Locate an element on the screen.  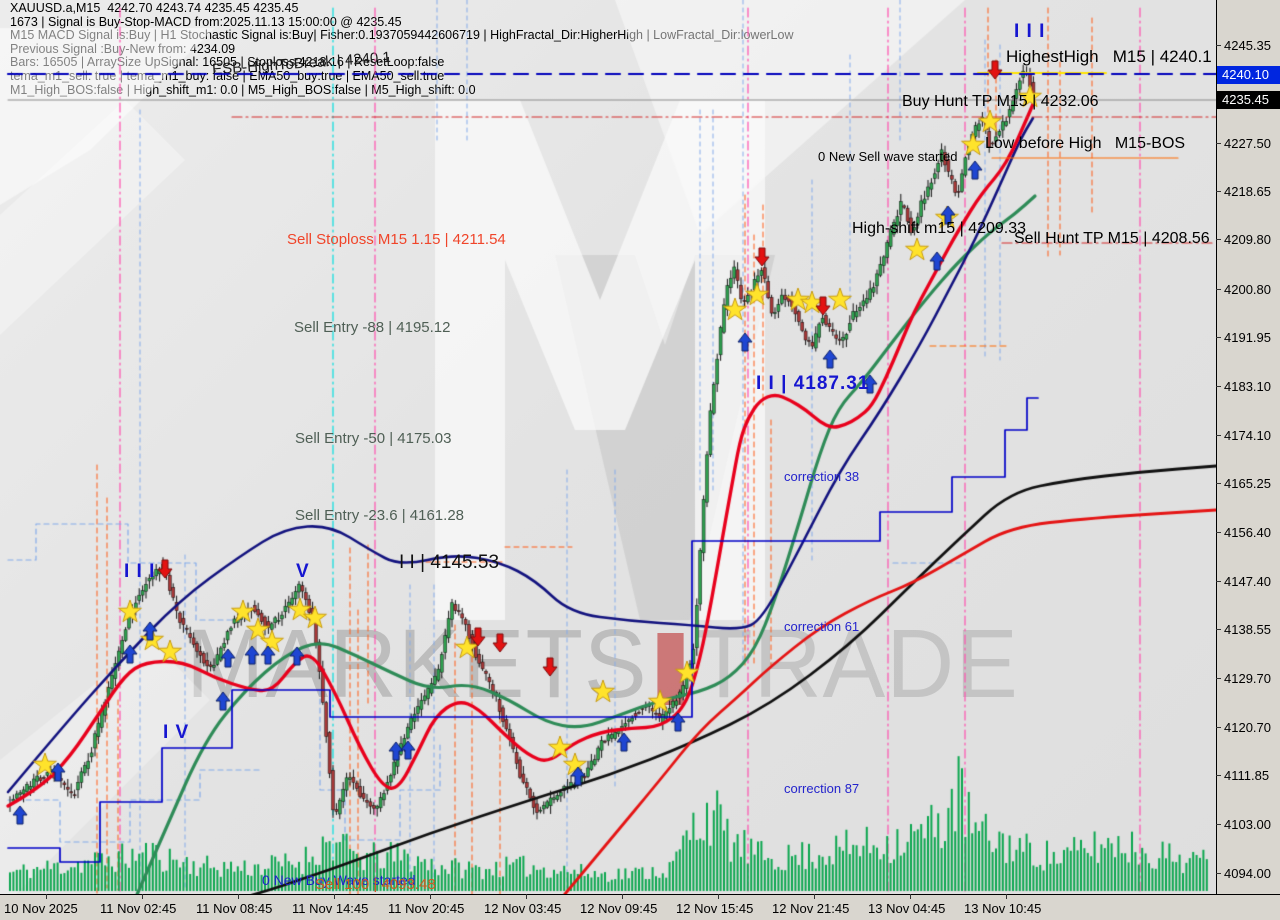
swing-high-label: I I | 4187.31 is located at coordinates (813, 383).